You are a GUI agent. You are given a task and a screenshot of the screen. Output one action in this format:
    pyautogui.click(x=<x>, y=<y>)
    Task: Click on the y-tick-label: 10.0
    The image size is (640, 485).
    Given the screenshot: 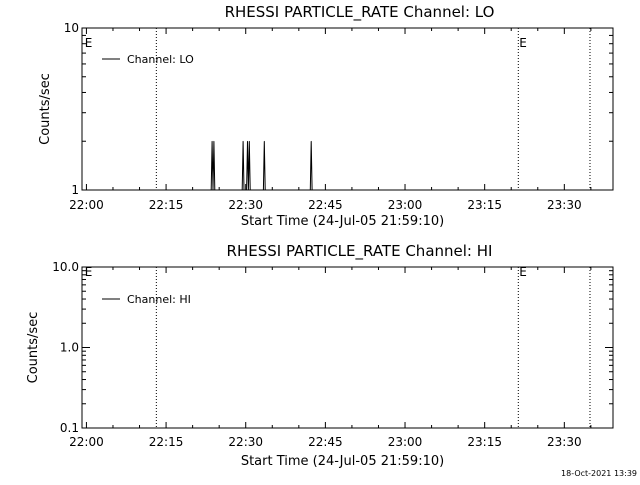 What is the action you would take?
    pyautogui.click(x=65, y=267)
    